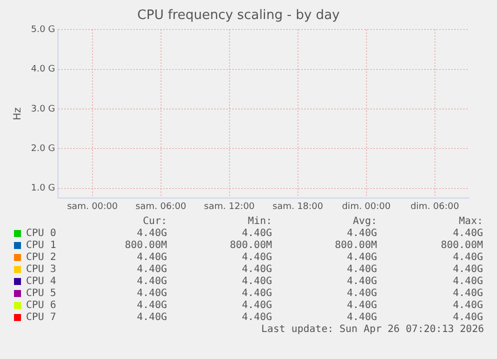 The width and height of the screenshot is (497, 359). I want to click on legend-label: CPU 0, so click(41, 234).